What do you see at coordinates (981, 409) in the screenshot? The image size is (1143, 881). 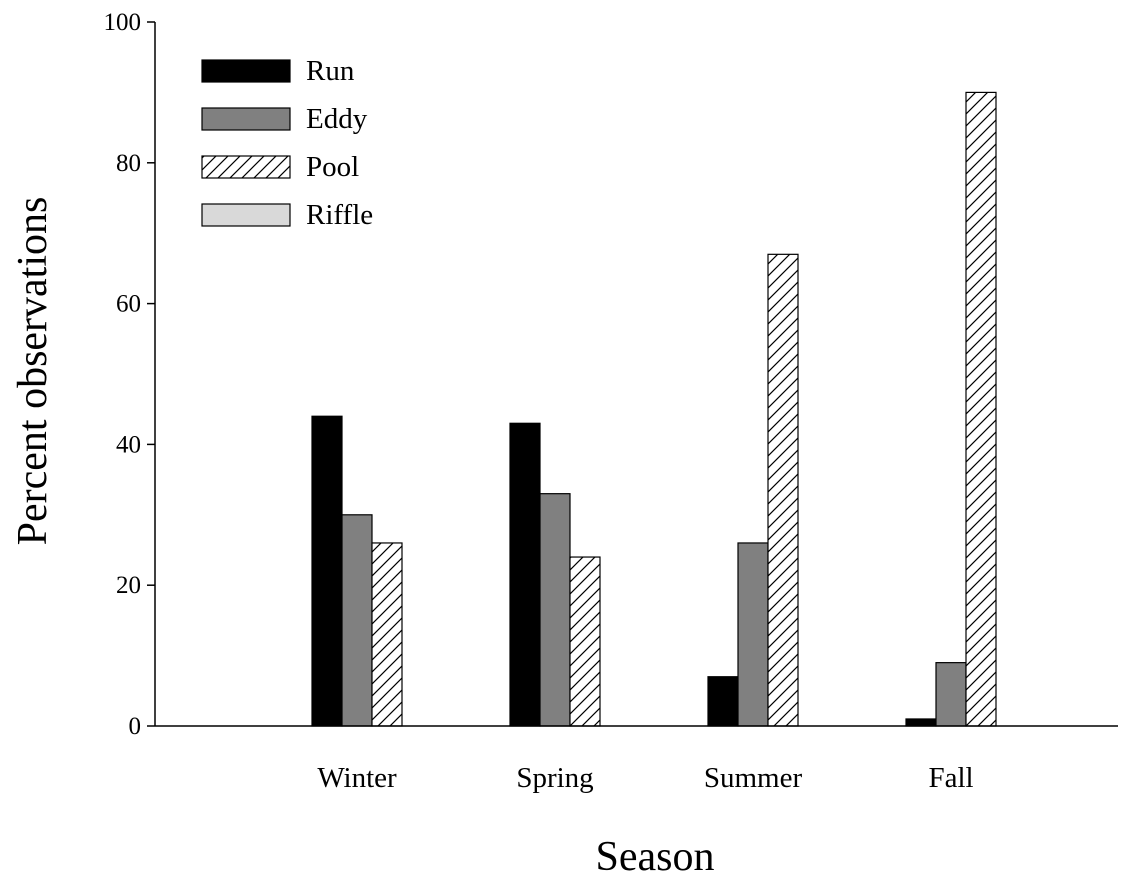 I see `bar-pool-fall` at bounding box center [981, 409].